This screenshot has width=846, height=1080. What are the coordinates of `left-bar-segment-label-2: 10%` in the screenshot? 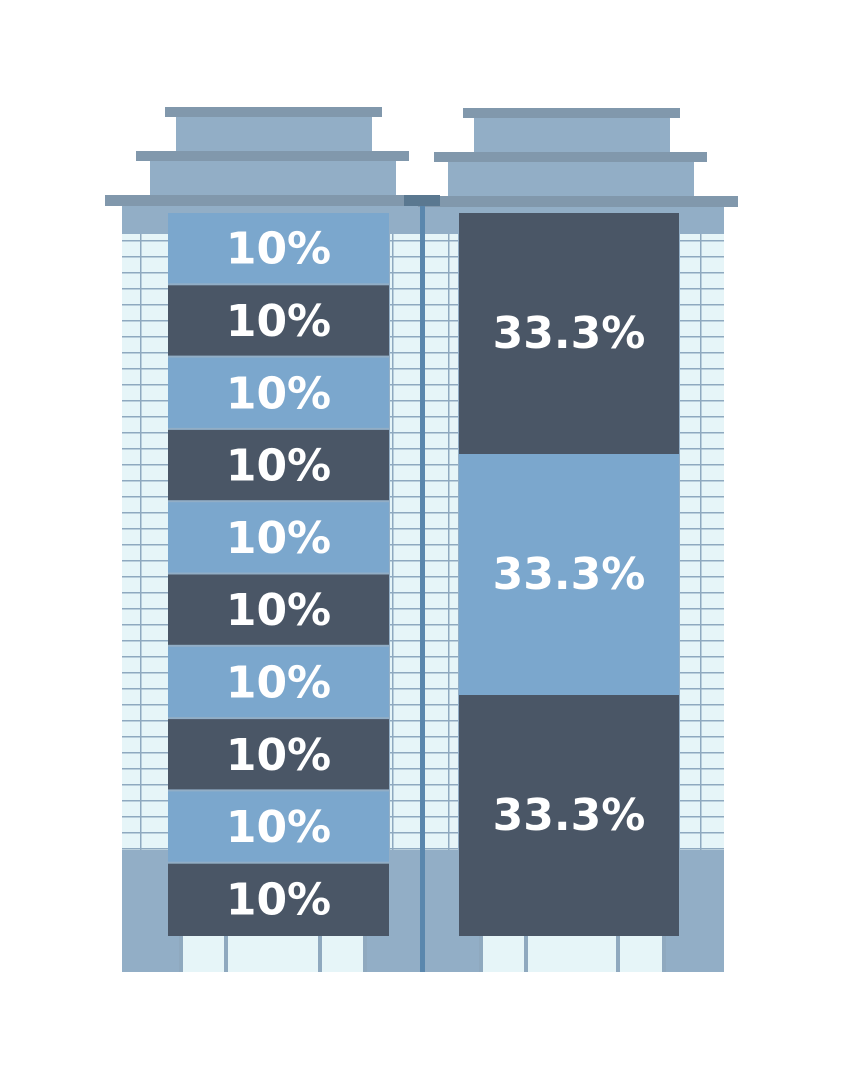 It's located at (278, 321).